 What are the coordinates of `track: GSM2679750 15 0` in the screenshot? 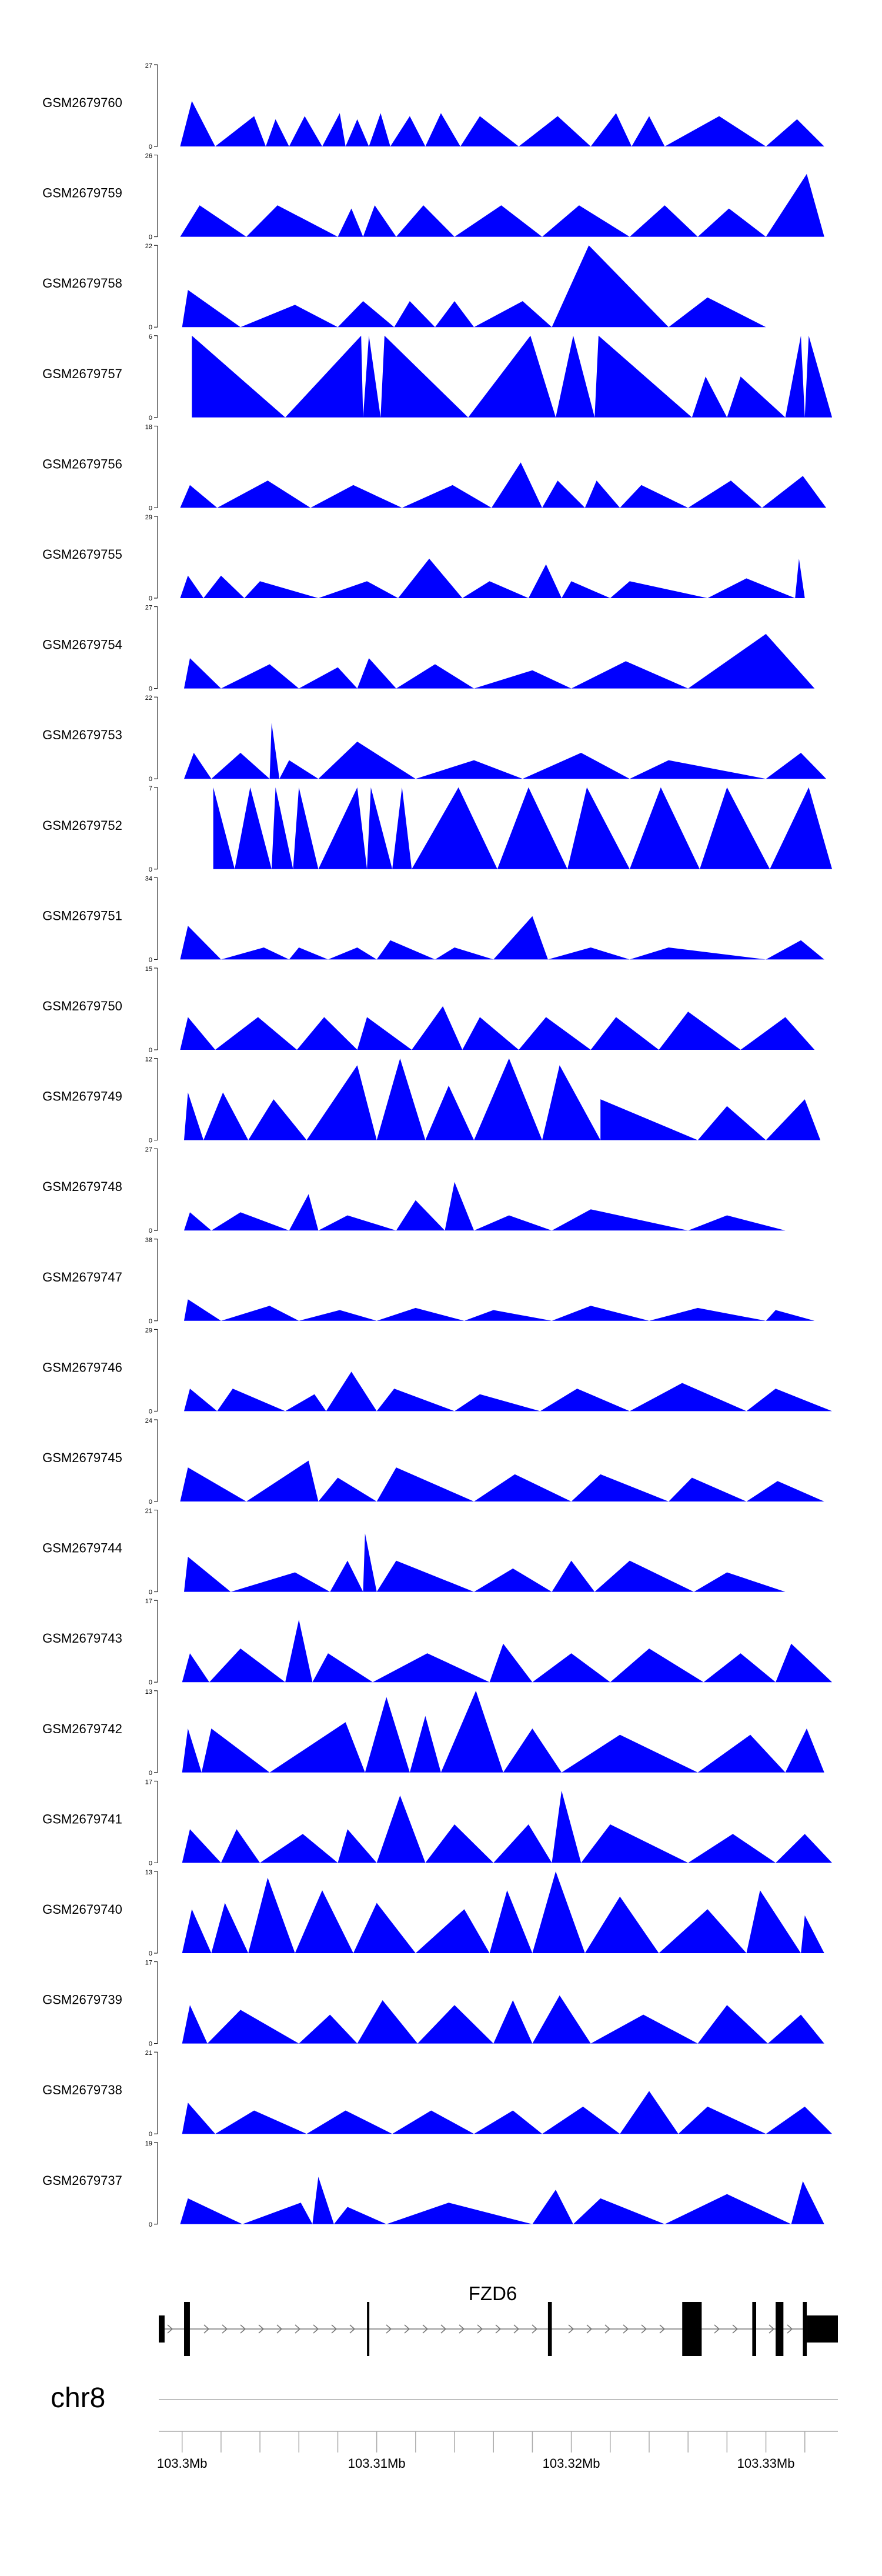 It's located at (428, 1010).